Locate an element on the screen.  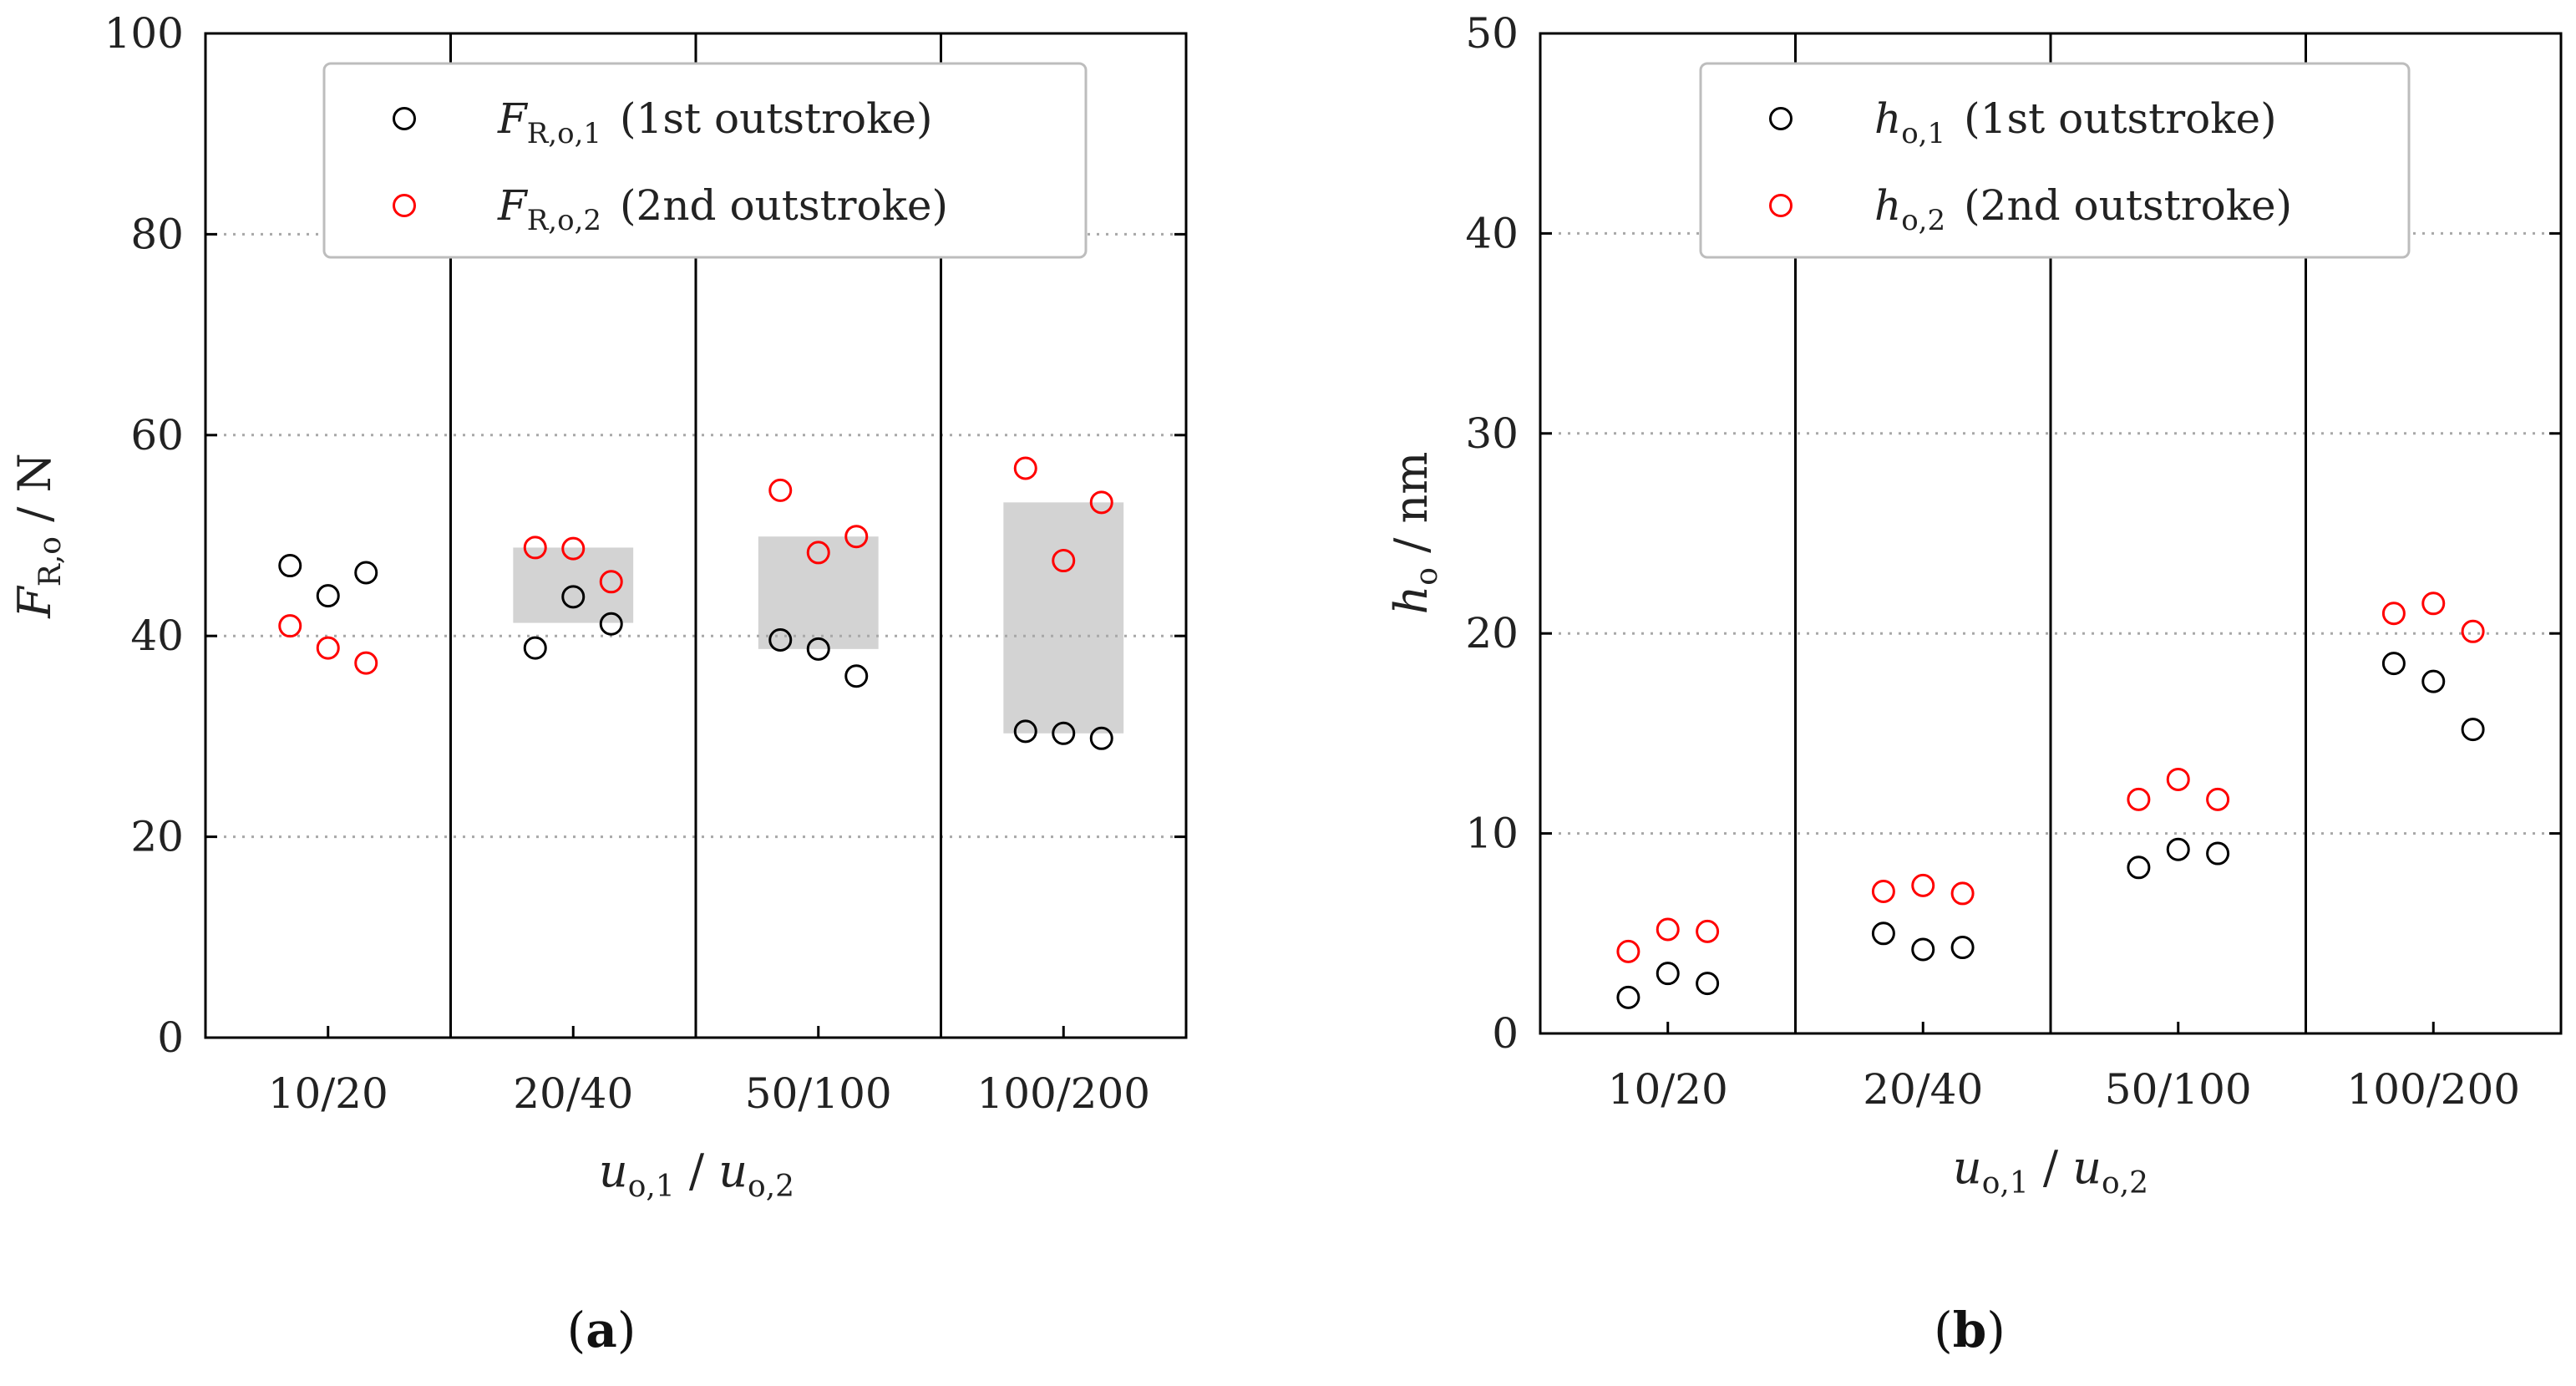
legend-symbol-0: h is located at coordinates (1887, 118).